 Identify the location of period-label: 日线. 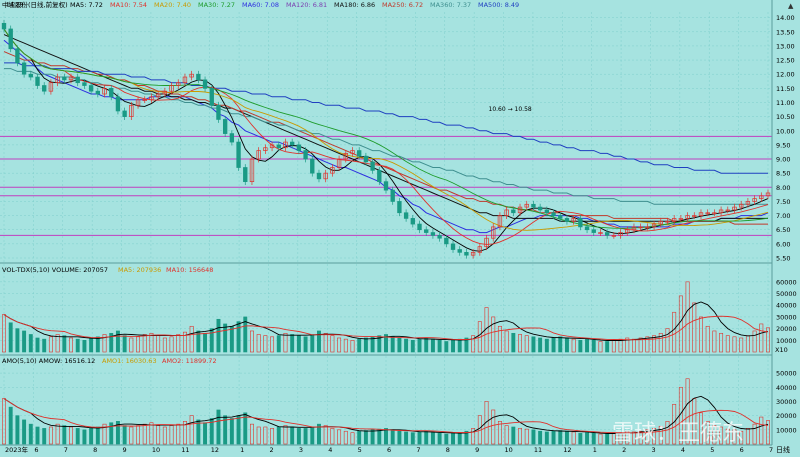
(783, 449).